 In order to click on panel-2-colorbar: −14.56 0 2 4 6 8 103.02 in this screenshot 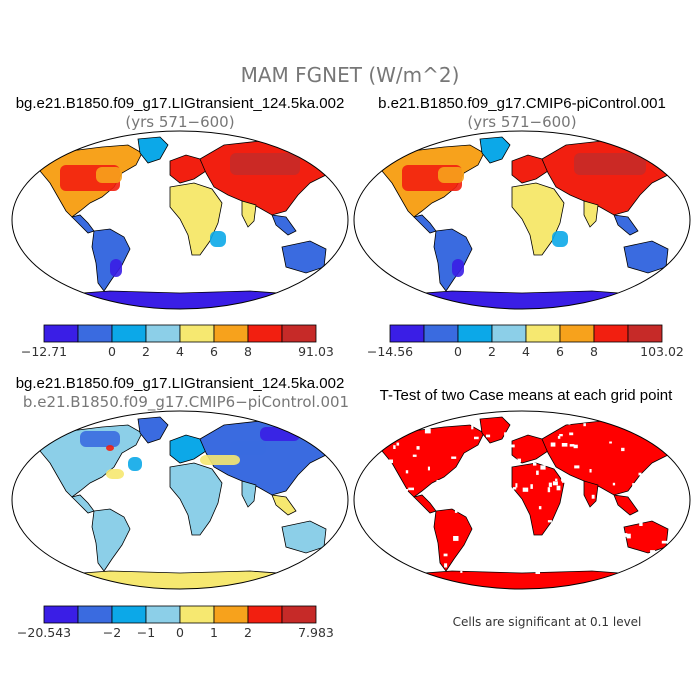, I will do `click(525, 341)`.